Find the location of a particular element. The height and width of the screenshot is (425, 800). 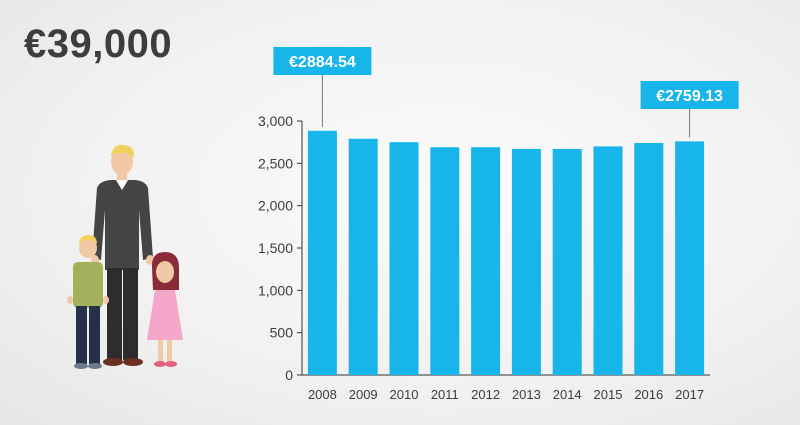

bar-2010 is located at coordinates (404, 258).